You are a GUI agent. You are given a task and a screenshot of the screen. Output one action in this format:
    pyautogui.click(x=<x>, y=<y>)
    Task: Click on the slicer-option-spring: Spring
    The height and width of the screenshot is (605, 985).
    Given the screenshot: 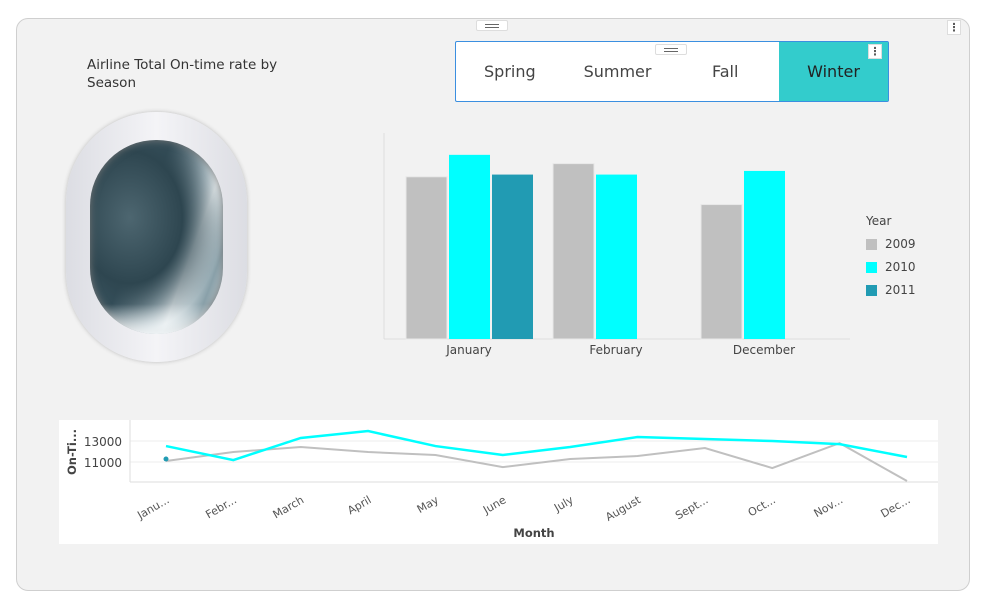 What is the action you would take?
    pyautogui.click(x=510, y=71)
    